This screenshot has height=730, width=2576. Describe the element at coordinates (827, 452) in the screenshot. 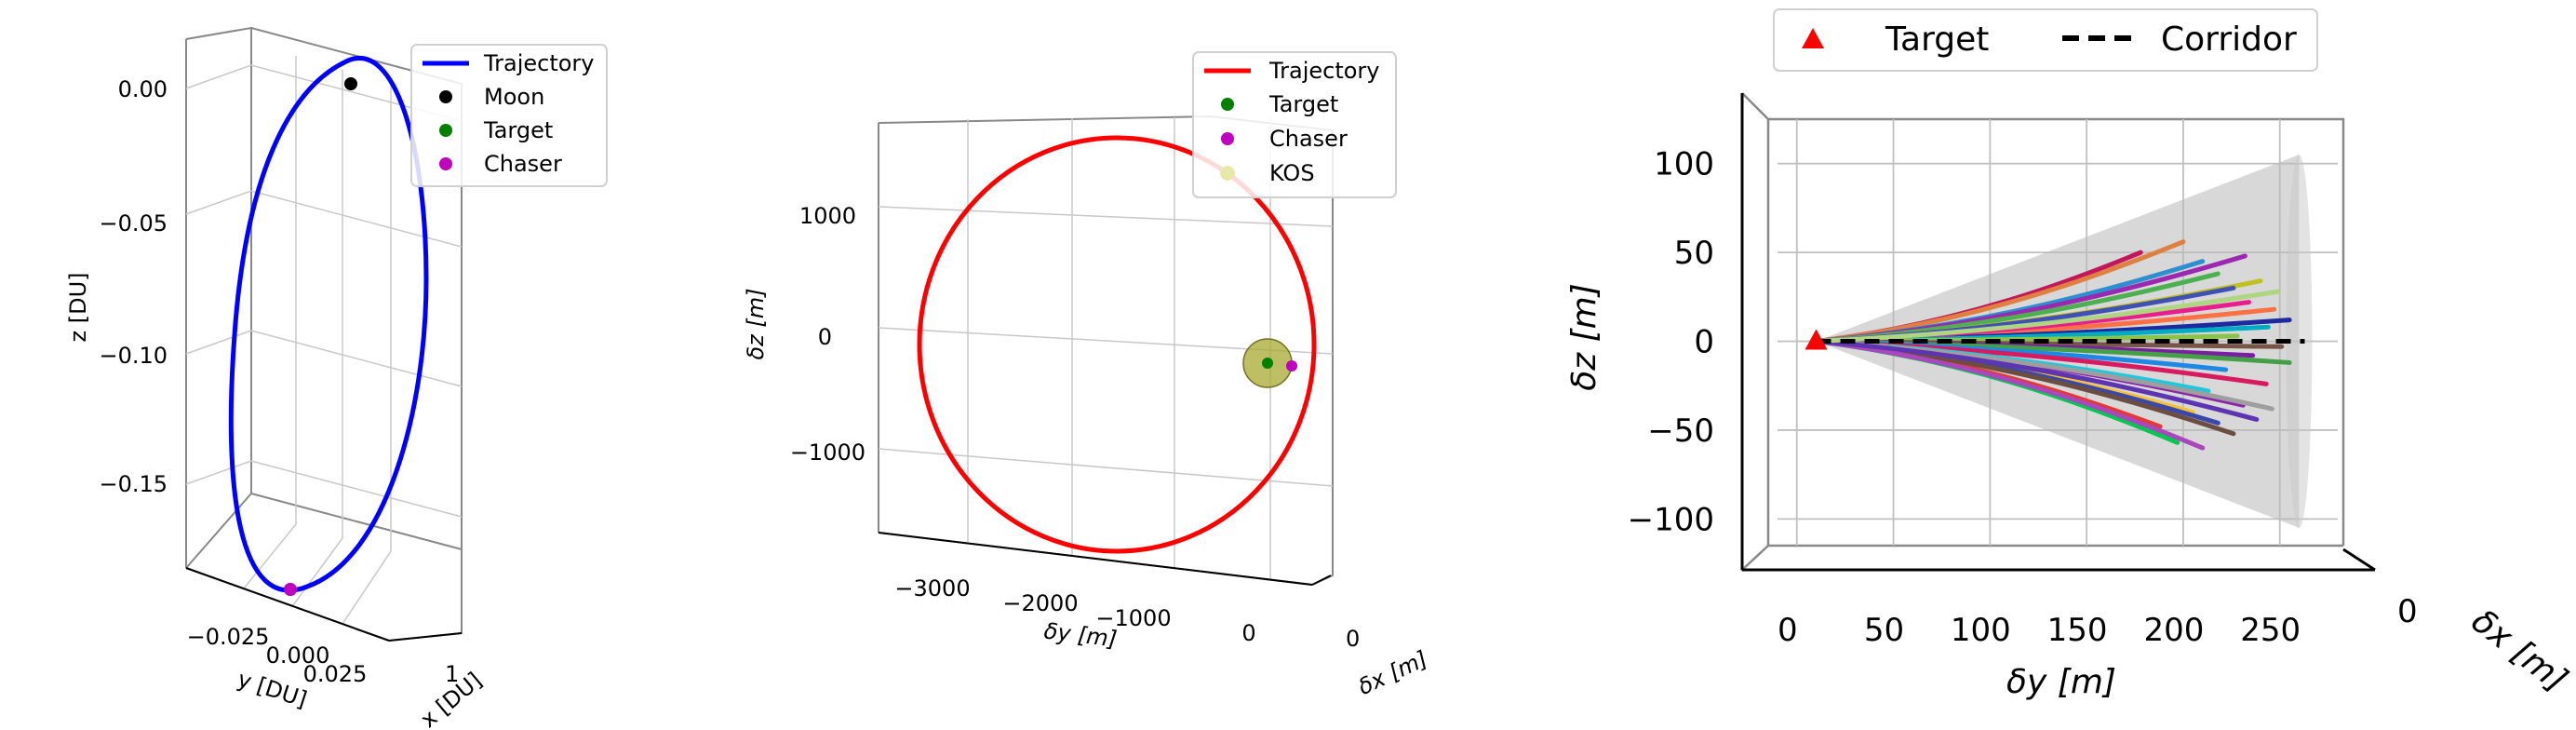

I see `ztick-label: −1000` at that location.